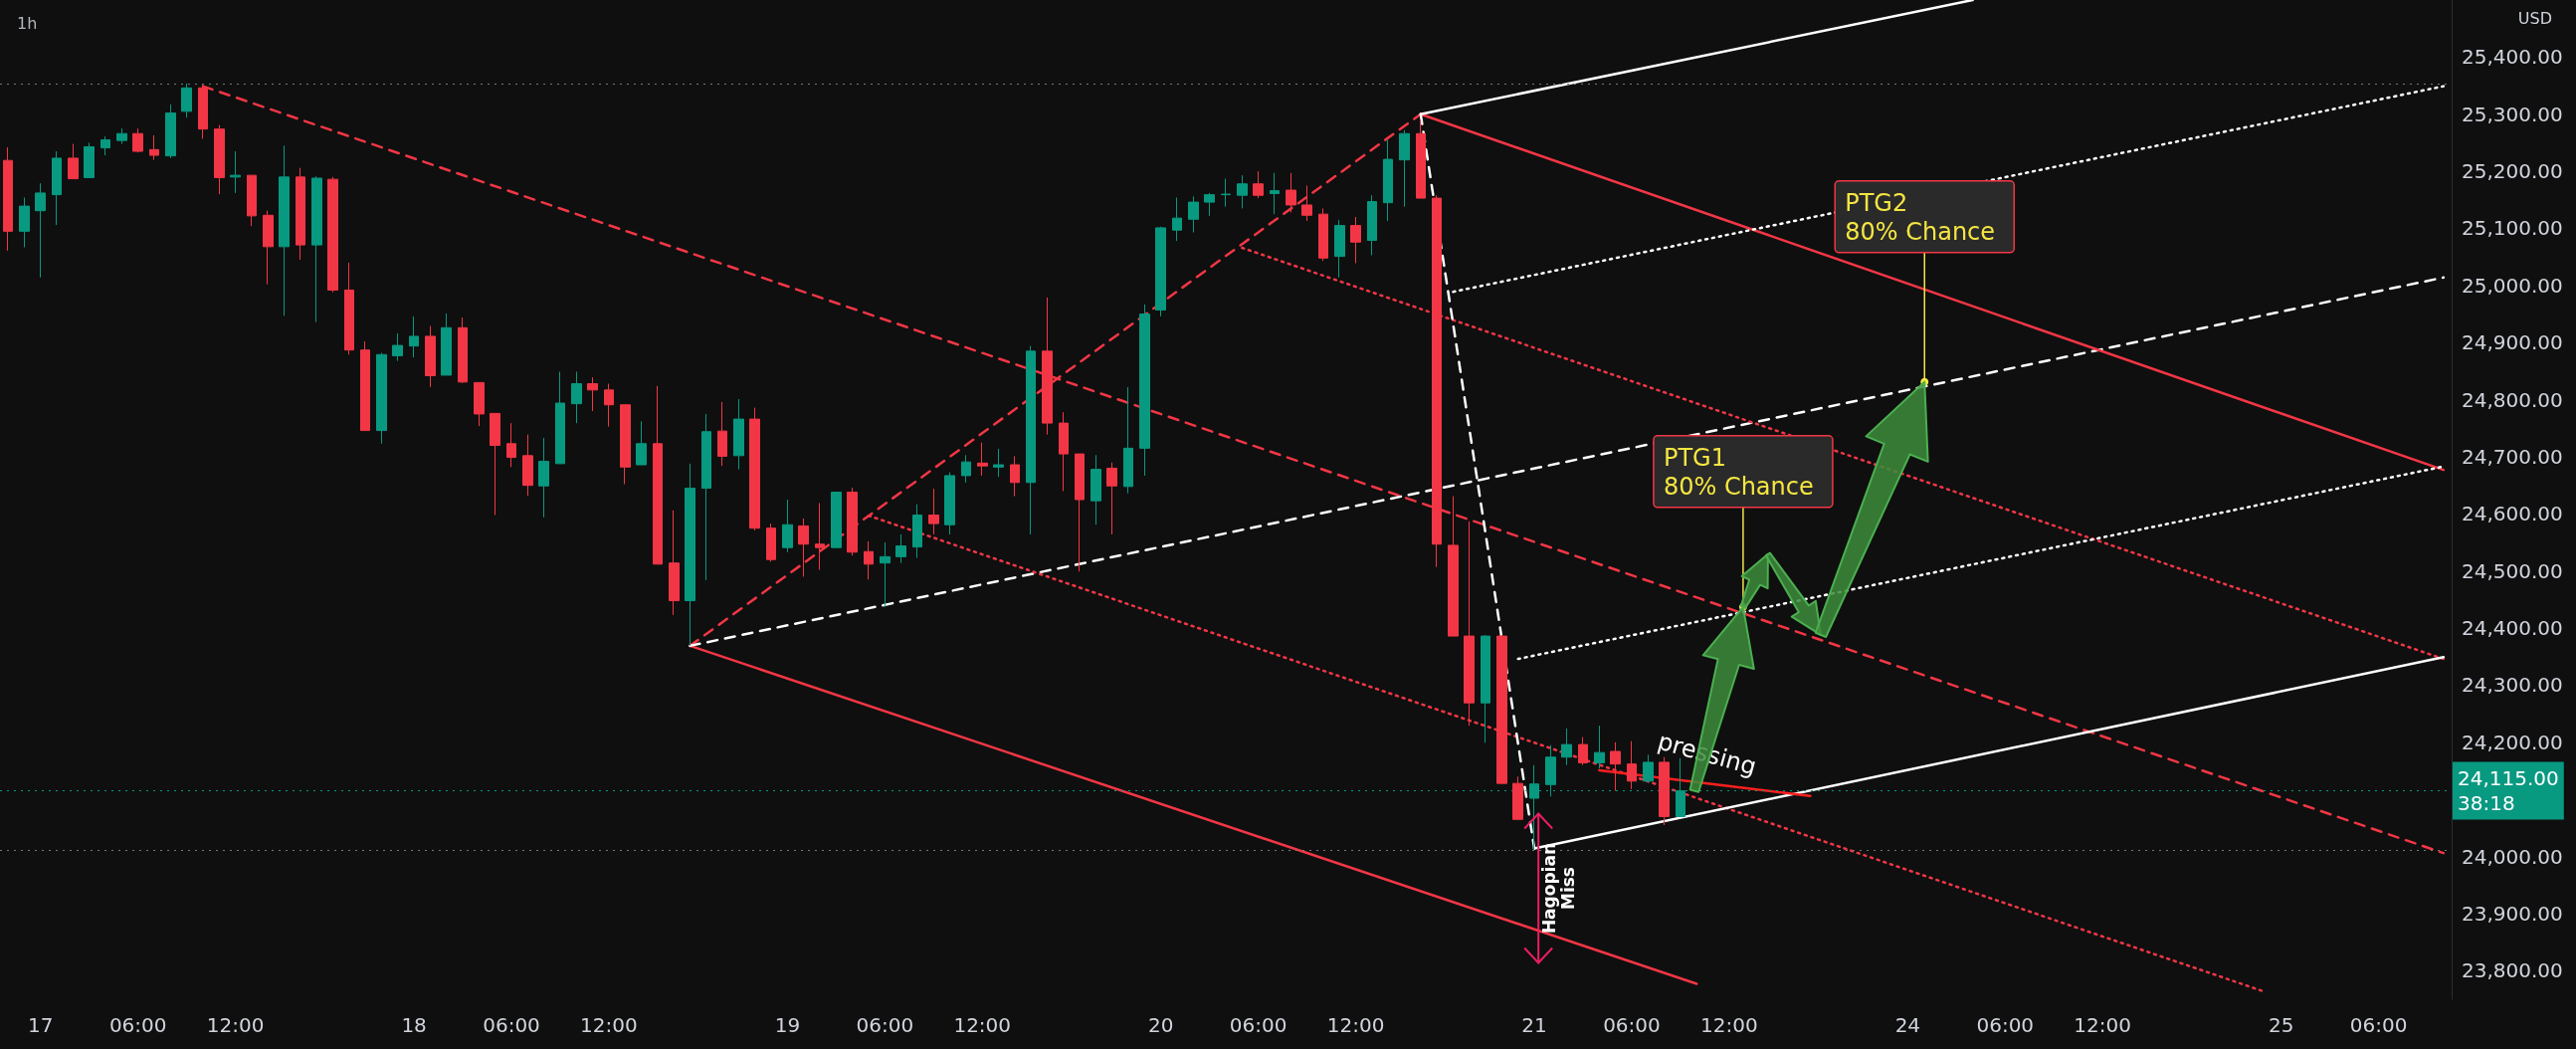 The height and width of the screenshot is (1049, 2576). Describe the element at coordinates (2512, 514) in the screenshot. I see `y-tick-label: 24,600.00` at that location.